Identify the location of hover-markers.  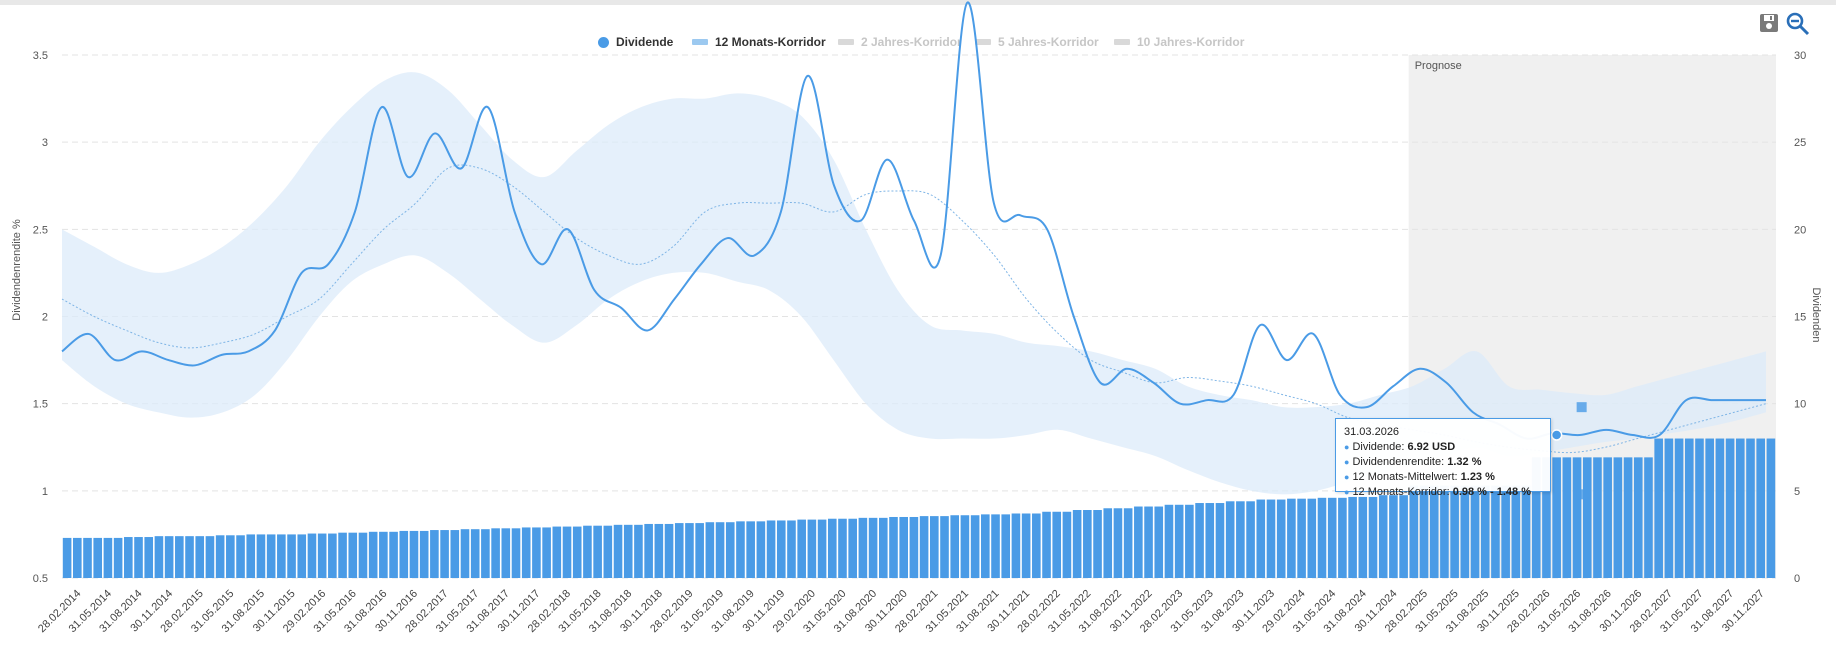
(1568, 451).